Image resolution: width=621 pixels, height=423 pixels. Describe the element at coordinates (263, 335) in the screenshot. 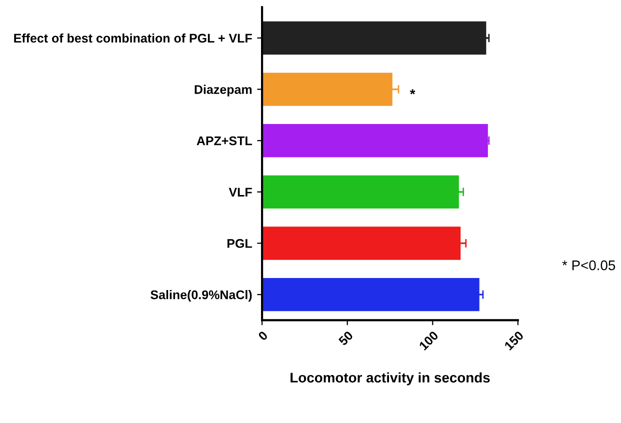

I see `x-tick-label: 0` at that location.